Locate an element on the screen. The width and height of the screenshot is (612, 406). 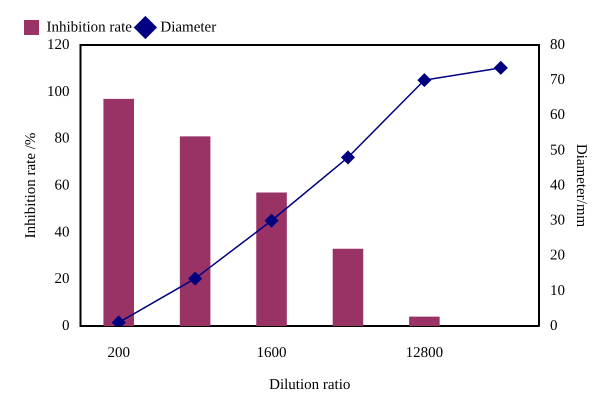
y2-tick-label: 40 is located at coordinates (557, 185).